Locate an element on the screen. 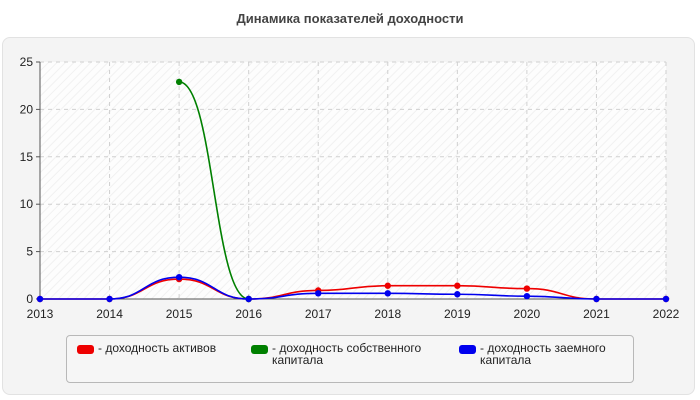  x-tick-label: 2018 is located at coordinates (387, 314).